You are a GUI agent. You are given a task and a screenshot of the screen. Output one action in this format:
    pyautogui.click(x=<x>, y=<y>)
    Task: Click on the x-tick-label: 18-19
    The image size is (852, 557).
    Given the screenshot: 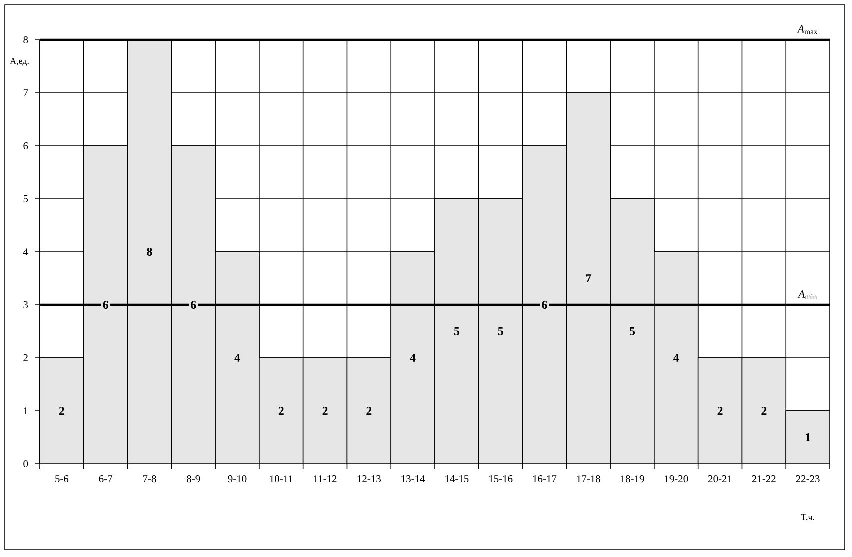 What is the action you would take?
    pyautogui.click(x=632, y=479)
    